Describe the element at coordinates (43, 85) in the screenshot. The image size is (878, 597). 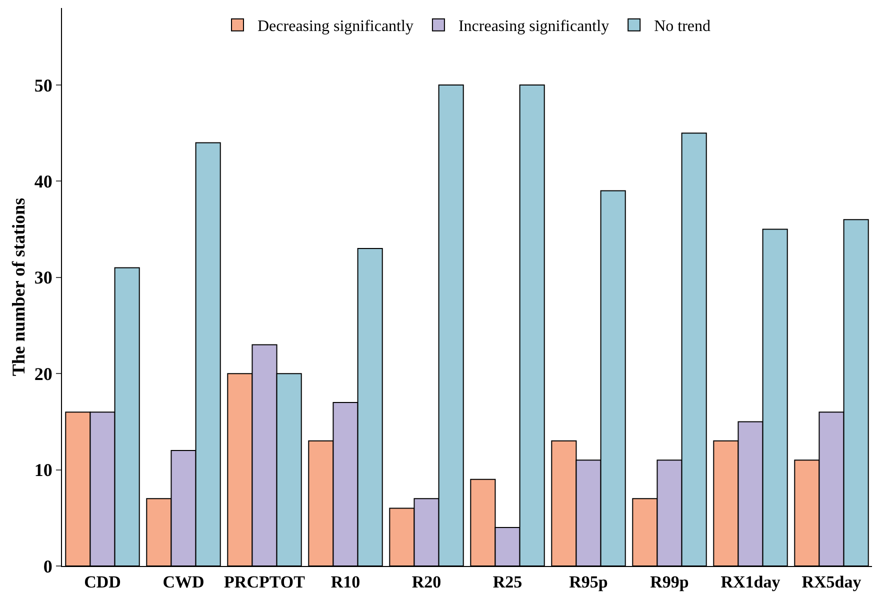
I see `y-tick-label: 50` at that location.